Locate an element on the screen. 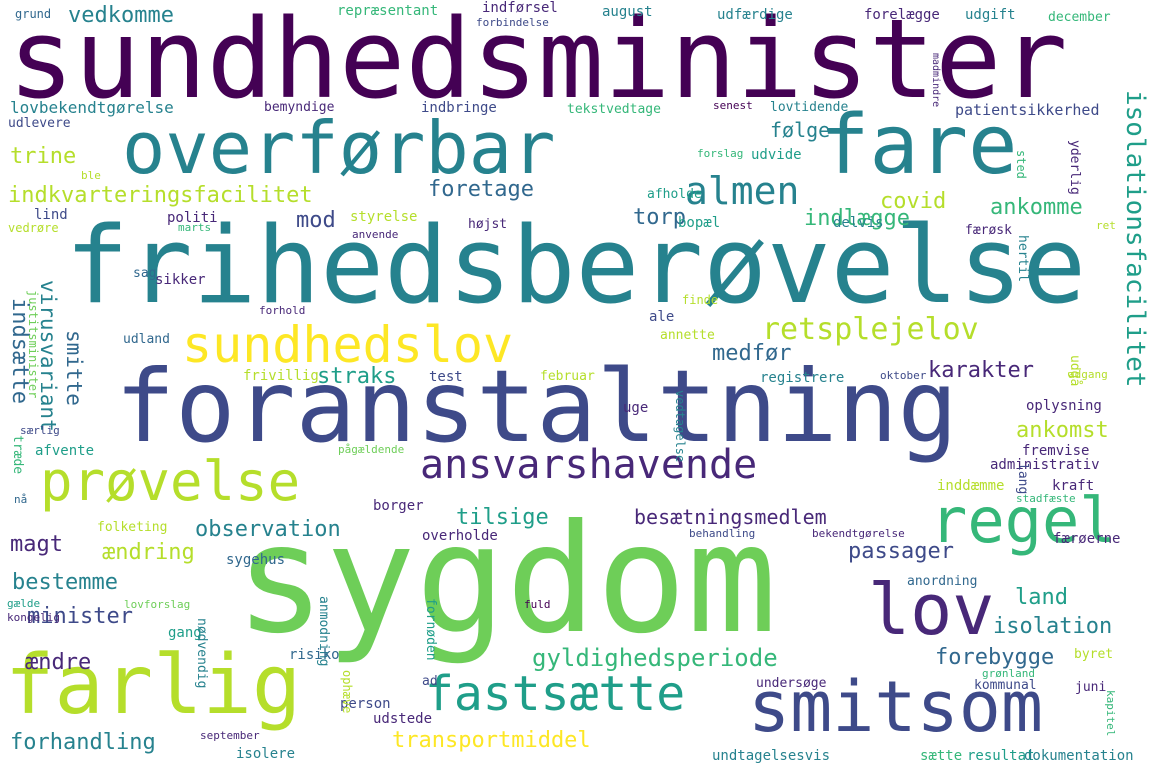 This screenshot has width=1155, height=770. word-bemyndige: bemyndige is located at coordinates (299, 107).